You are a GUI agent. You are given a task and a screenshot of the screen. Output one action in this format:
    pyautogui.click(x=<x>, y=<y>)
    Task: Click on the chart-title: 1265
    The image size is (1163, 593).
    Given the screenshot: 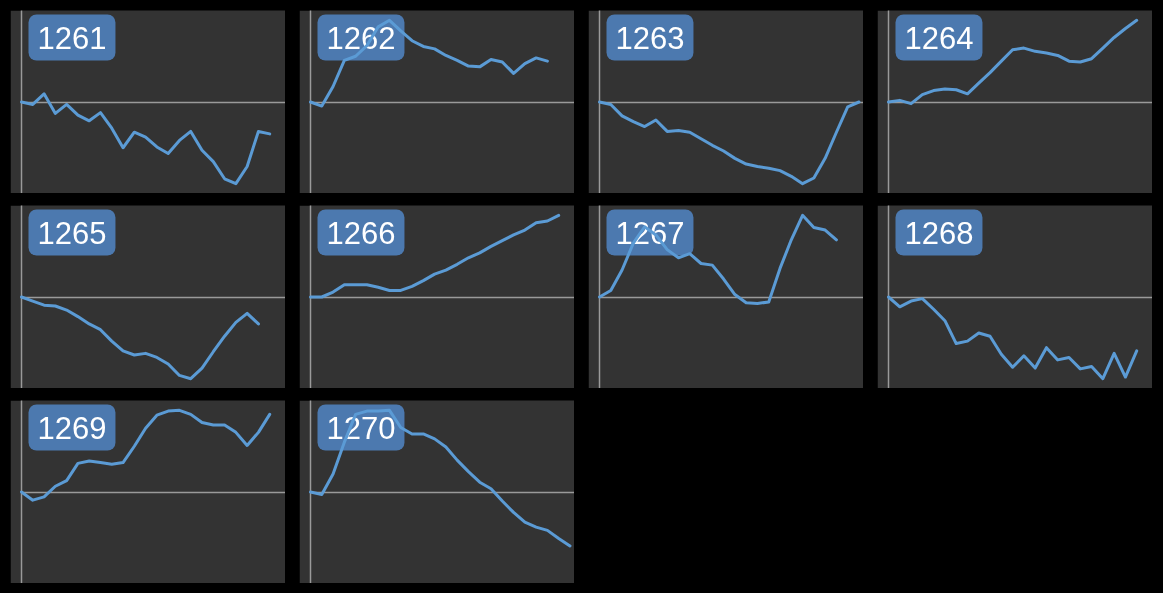 What is the action you would take?
    pyautogui.click(x=72, y=233)
    